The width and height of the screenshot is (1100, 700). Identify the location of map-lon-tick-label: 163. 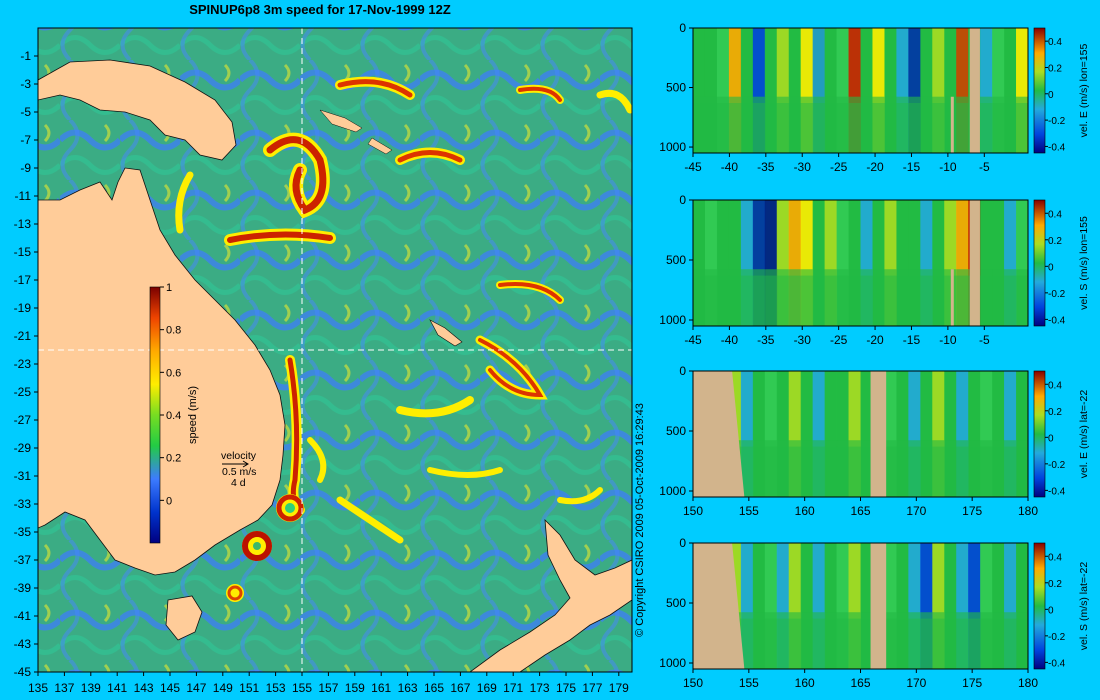
(408, 688).